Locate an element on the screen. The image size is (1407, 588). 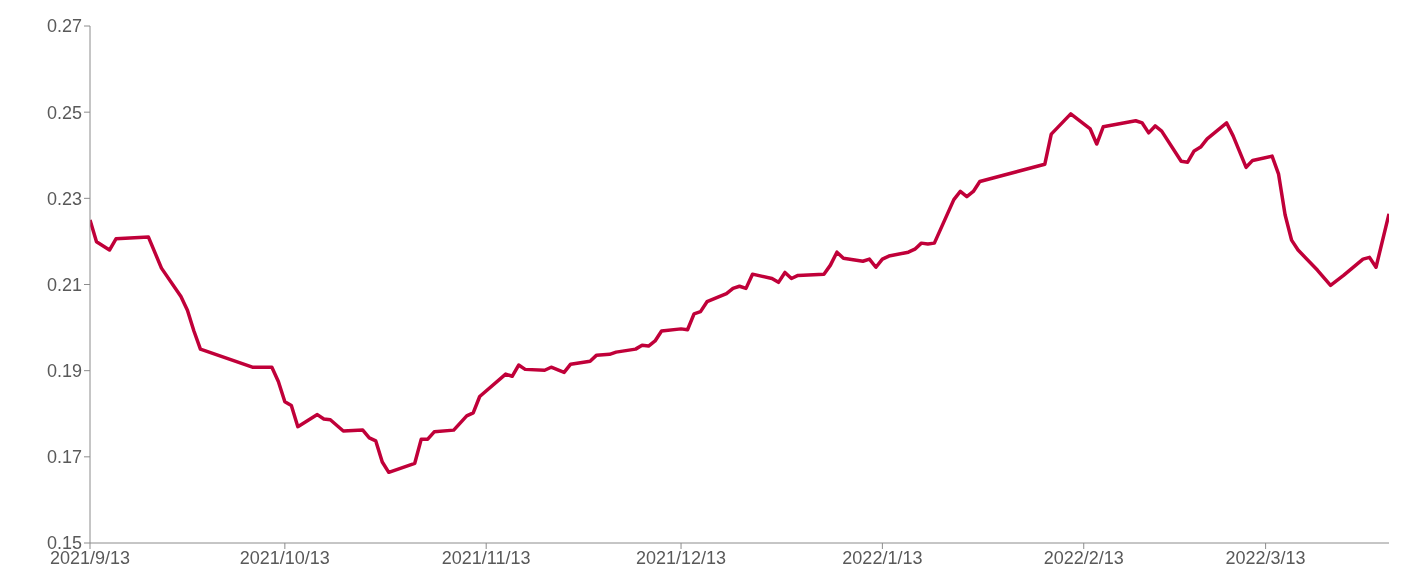
y-tick-label: 0.27 is located at coordinates (64, 26).